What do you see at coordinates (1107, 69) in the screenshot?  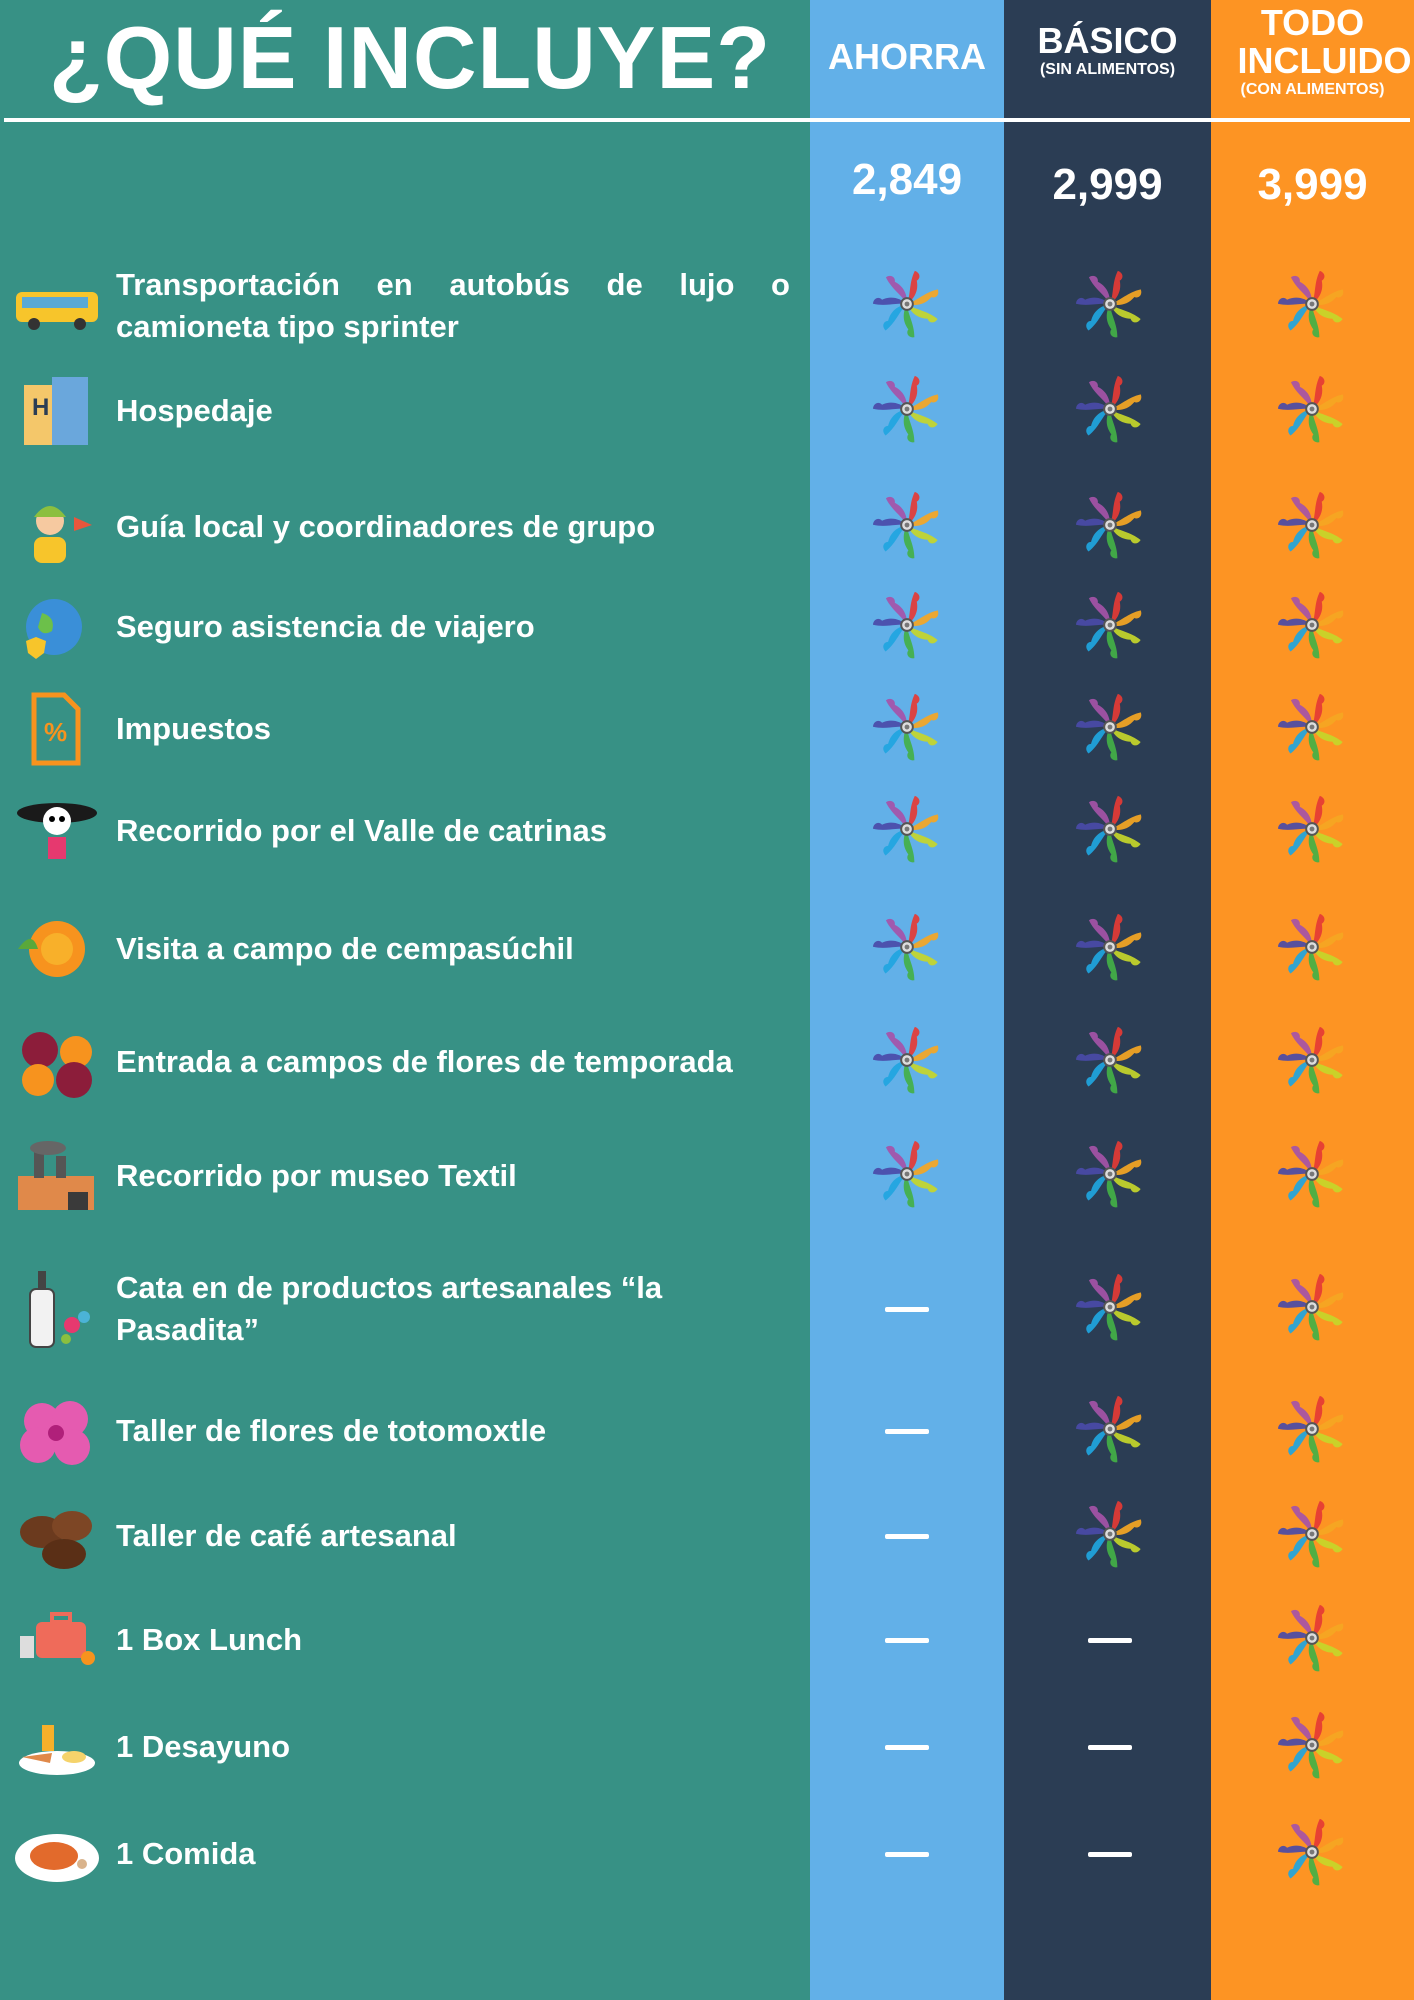 I see `plan-note: (SIN ALIMENTOS)` at bounding box center [1107, 69].